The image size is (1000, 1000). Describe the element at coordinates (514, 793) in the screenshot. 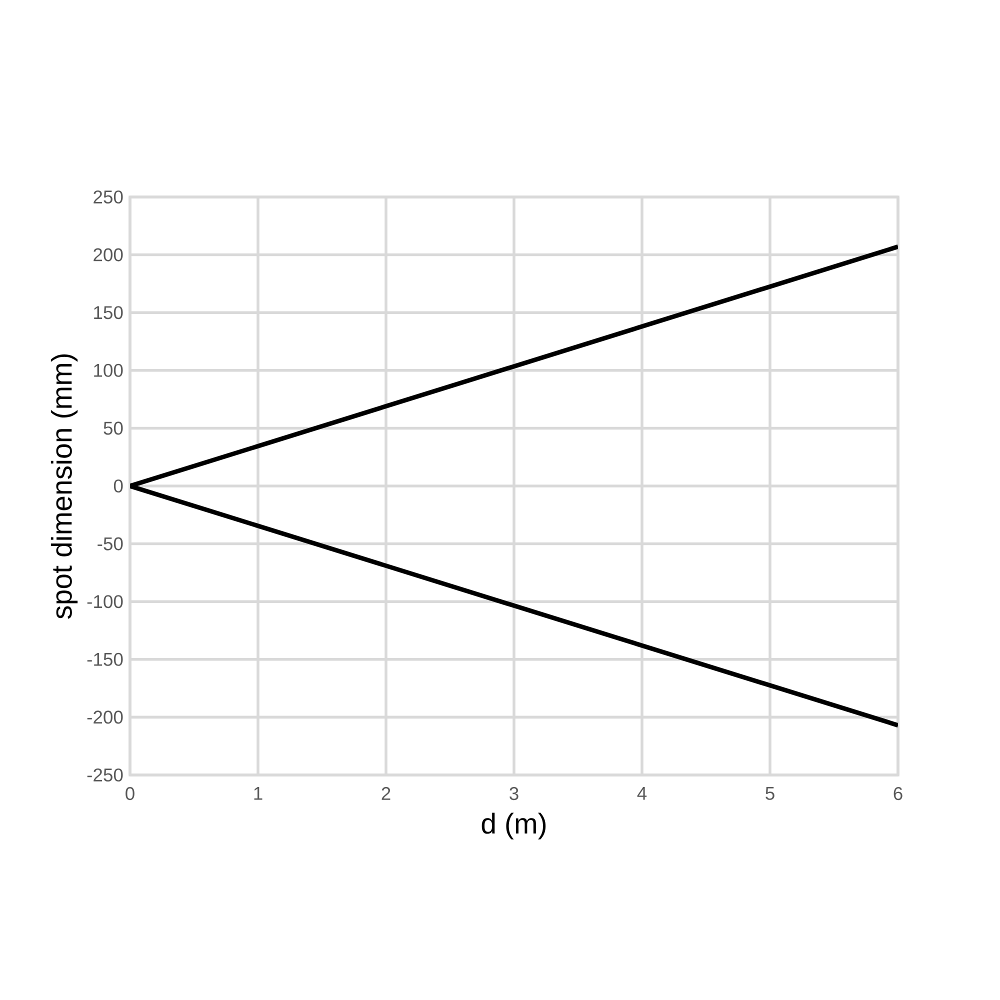

I see `x-tick-label: 3` at that location.